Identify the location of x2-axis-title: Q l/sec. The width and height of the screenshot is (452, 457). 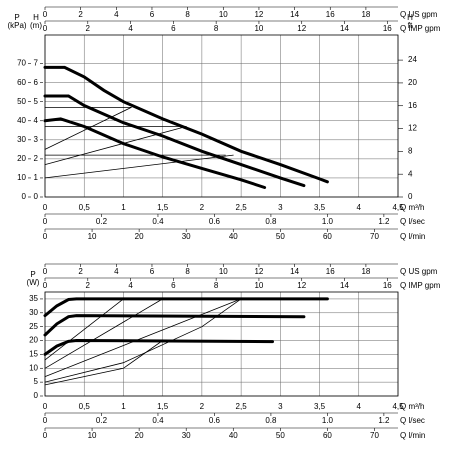
(412, 221).